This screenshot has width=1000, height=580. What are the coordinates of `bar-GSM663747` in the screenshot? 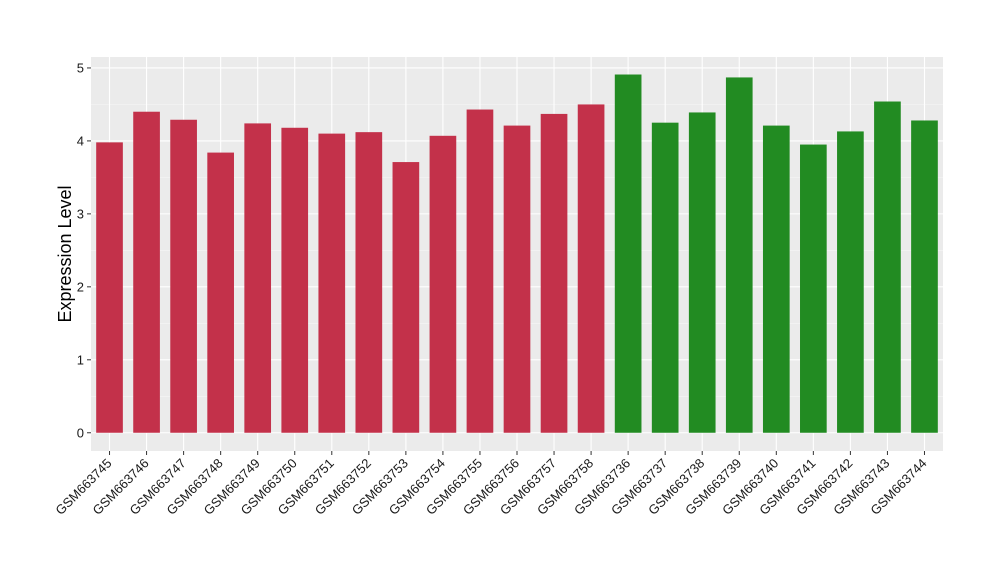 It's located at (183, 276).